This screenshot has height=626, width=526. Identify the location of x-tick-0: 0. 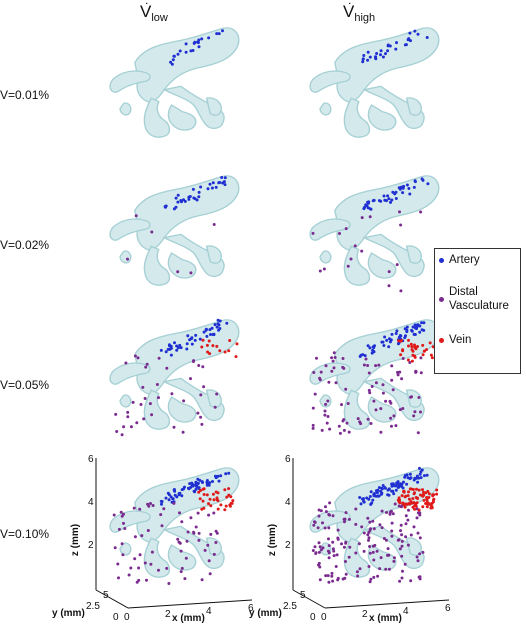
(127, 617).